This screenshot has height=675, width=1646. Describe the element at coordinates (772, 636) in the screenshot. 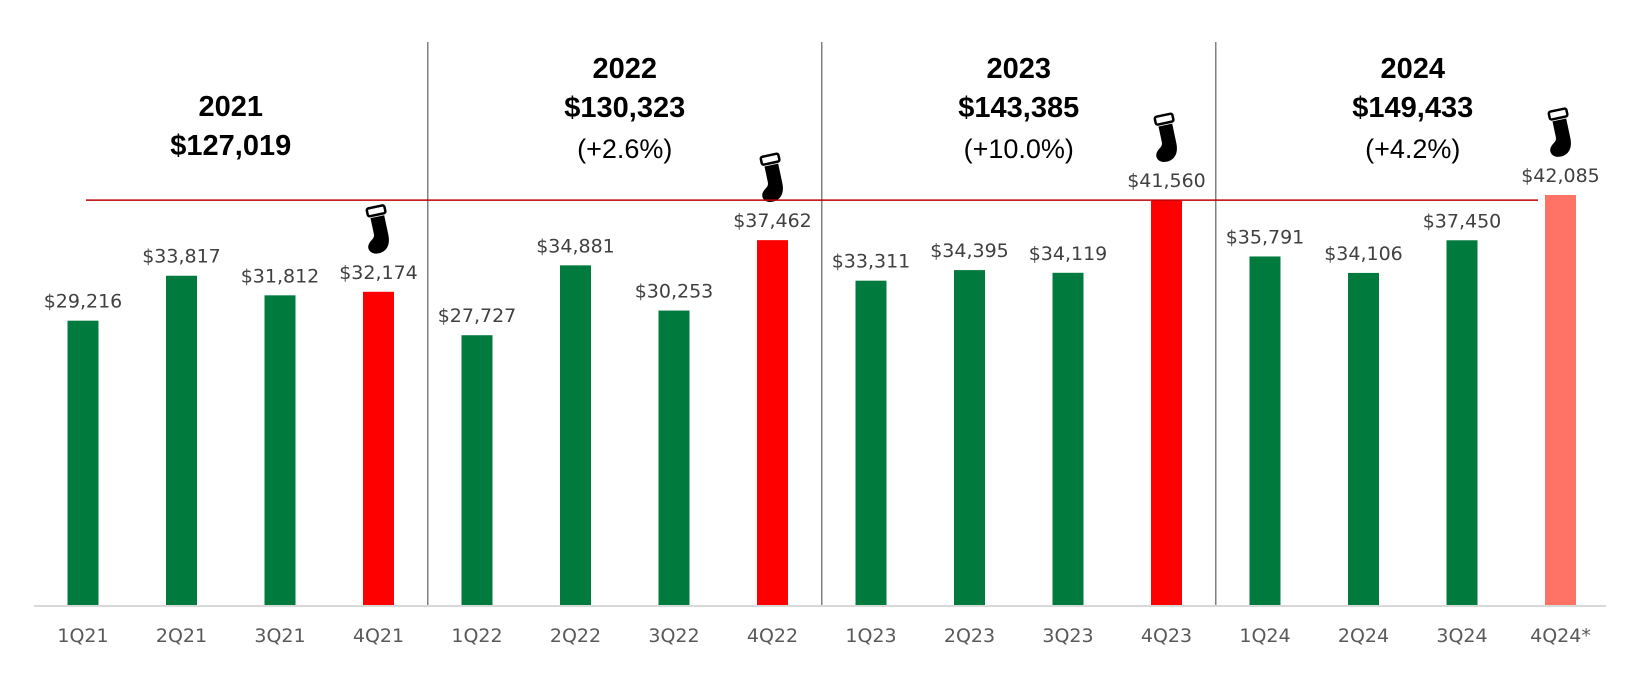

I see `x-tick-label: 4Q22` at that location.